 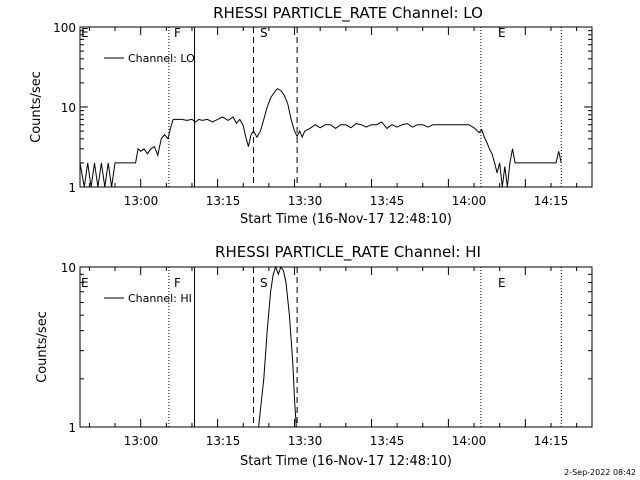 I want to click on legend-label: Channel: HI, so click(x=160, y=298).